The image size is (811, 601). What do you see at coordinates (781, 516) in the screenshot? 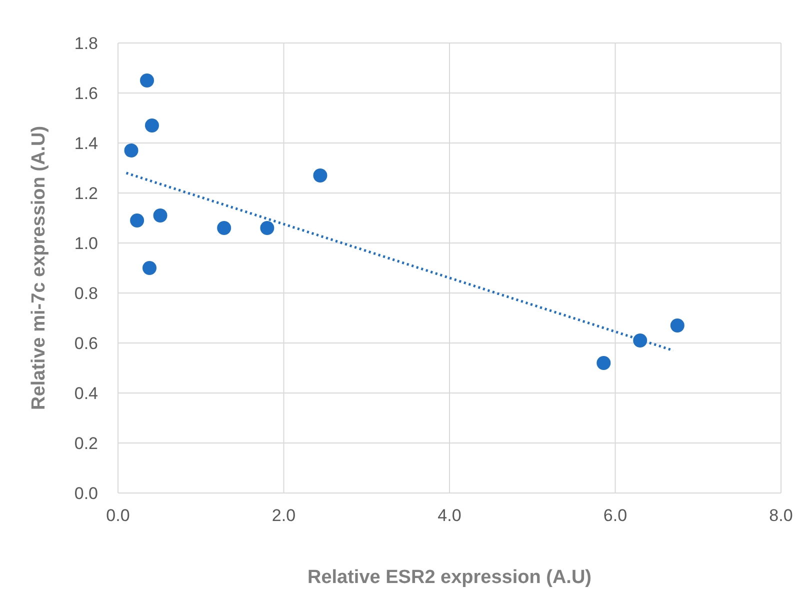
I see `x-tick-label: 8.0` at bounding box center [781, 516].